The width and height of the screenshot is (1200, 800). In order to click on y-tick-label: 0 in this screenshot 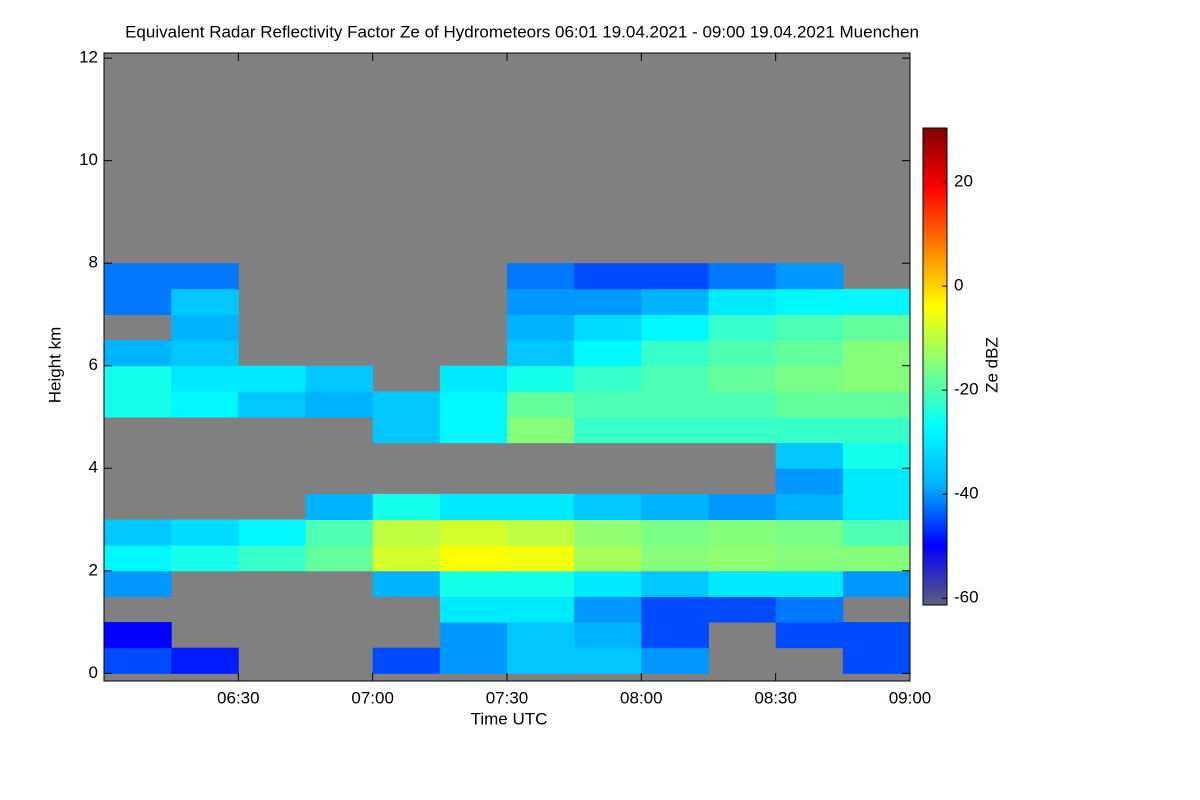, I will do `click(93, 672)`.